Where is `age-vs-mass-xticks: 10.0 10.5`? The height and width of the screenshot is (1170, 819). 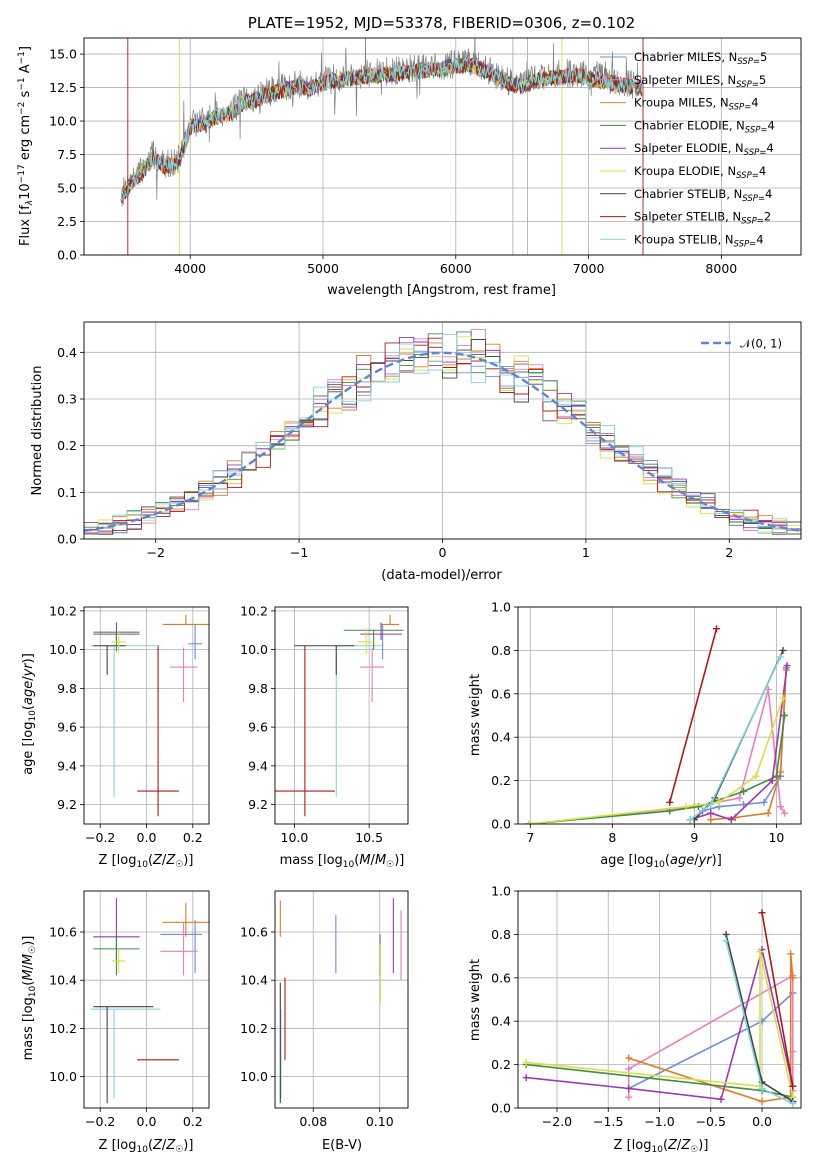 age-vs-mass-xticks: 10.0 10.5 is located at coordinates (332, 834).